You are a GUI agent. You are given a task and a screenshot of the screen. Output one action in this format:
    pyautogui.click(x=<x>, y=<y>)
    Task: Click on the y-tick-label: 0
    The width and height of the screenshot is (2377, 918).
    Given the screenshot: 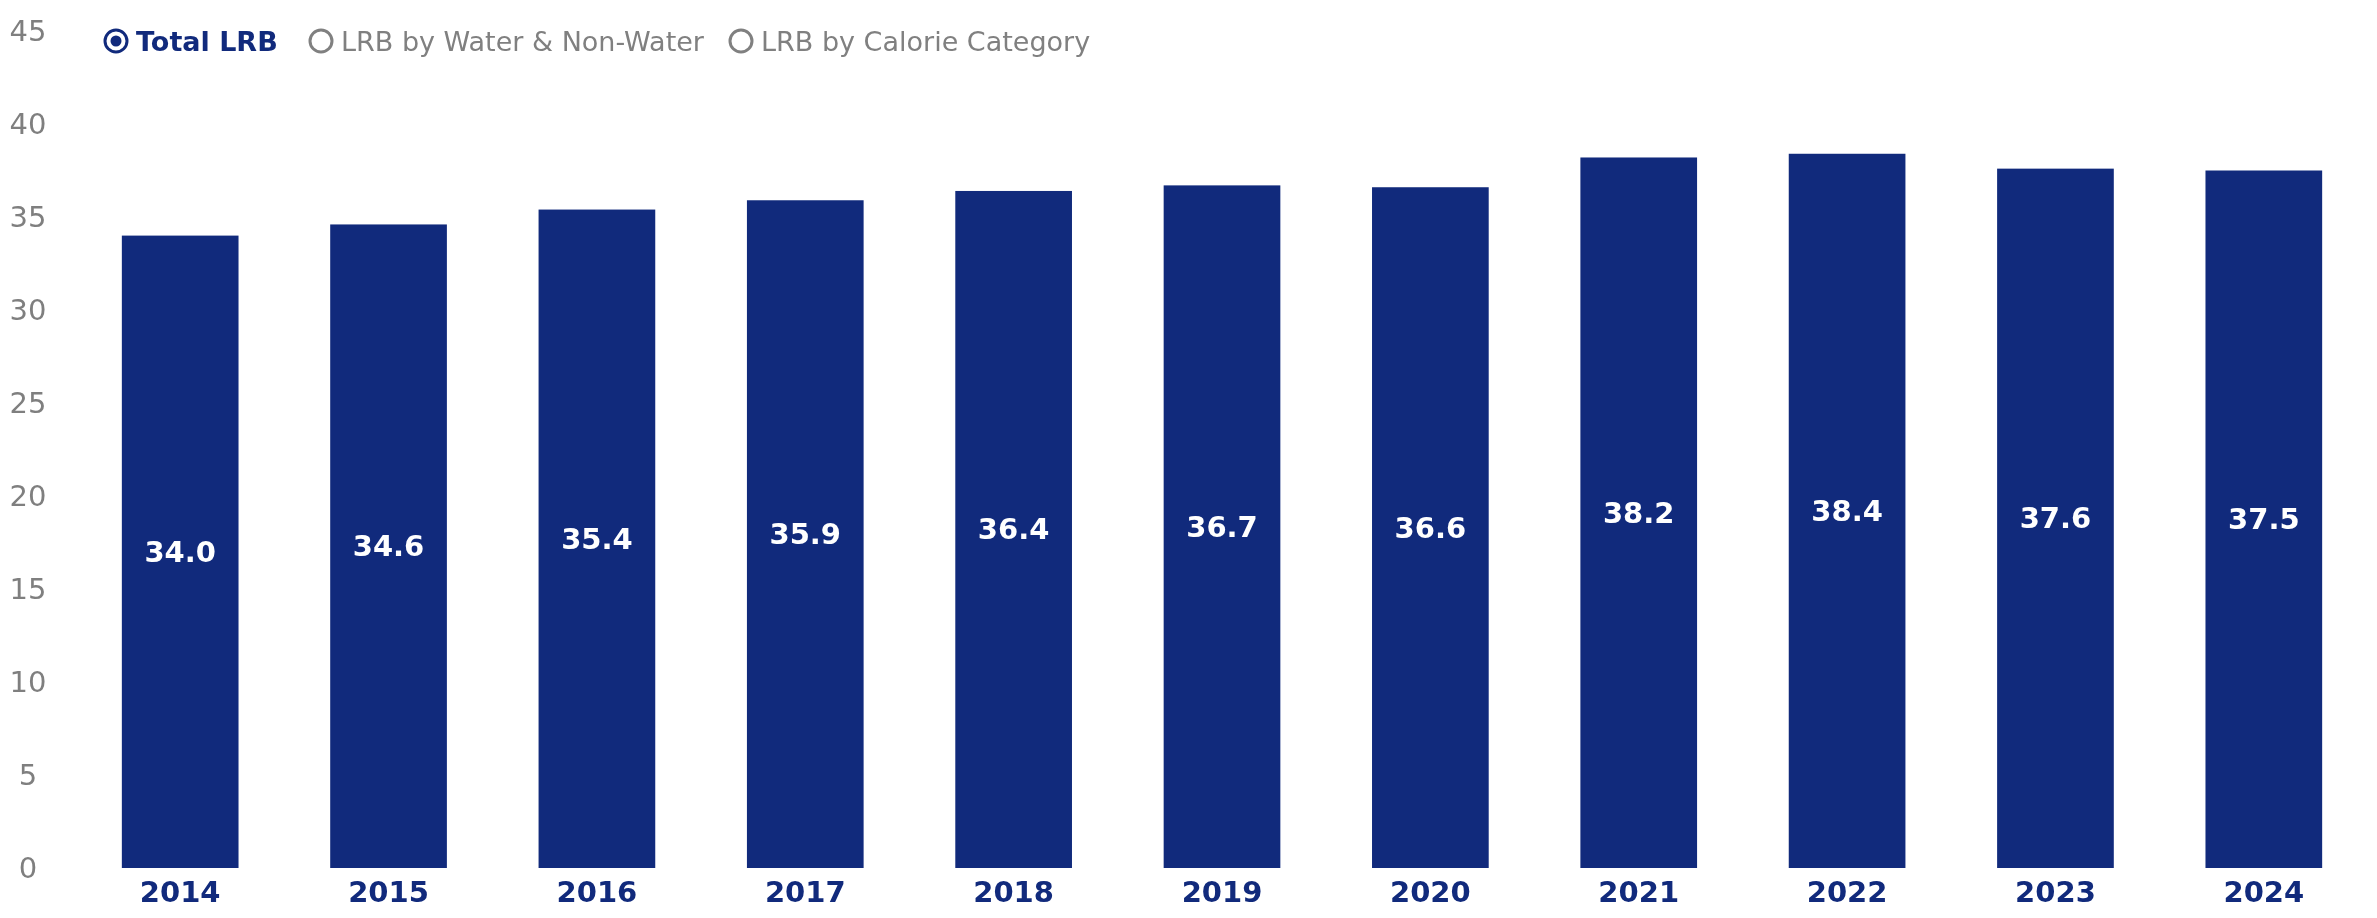 What is the action you would take?
    pyautogui.click(x=28, y=868)
    